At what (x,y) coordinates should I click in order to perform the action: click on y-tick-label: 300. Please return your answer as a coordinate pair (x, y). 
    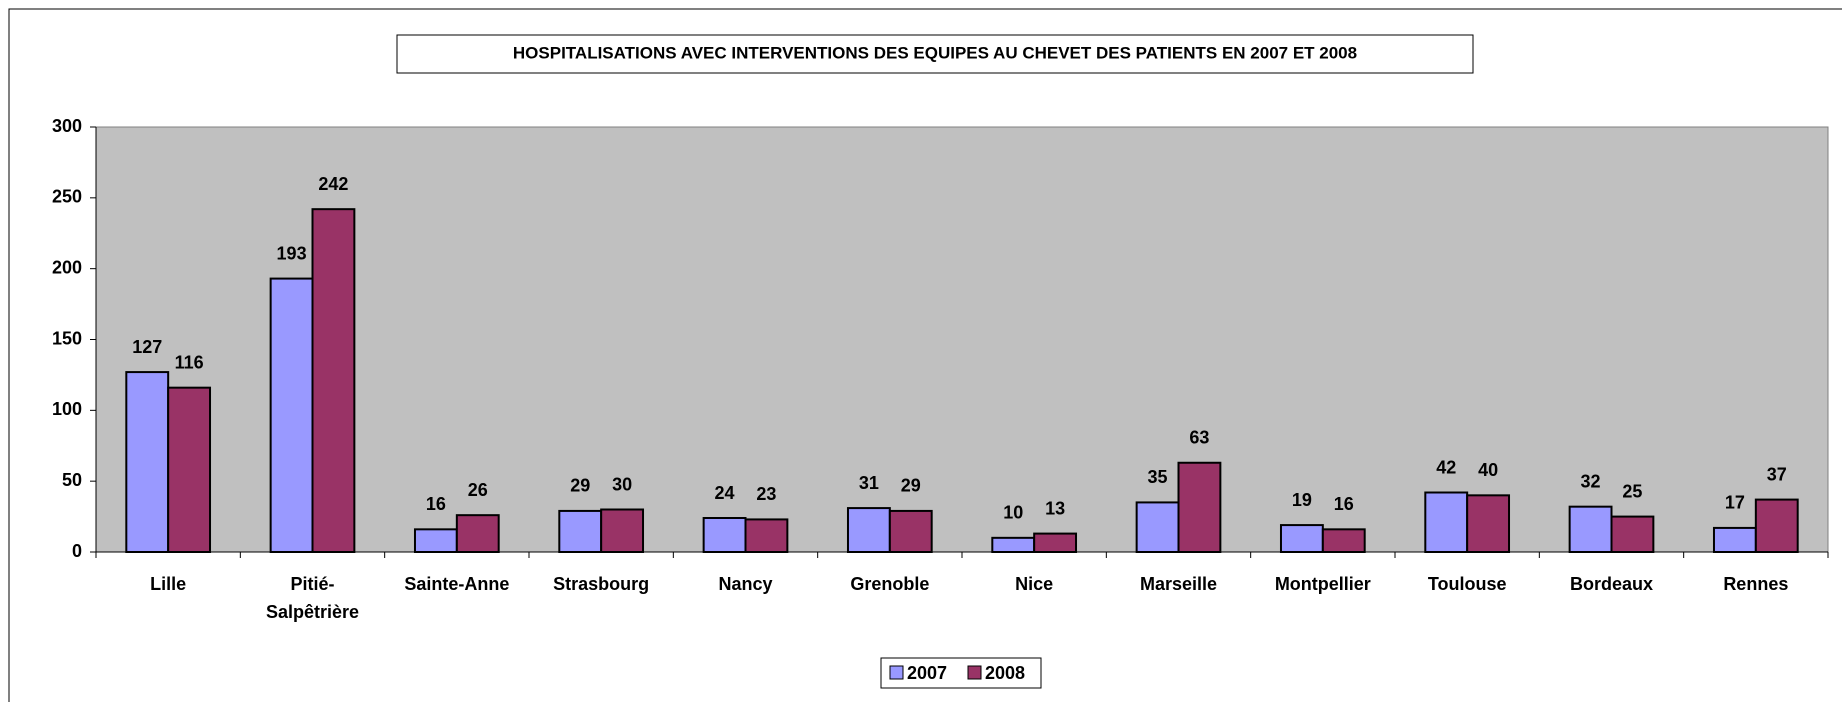
    Looking at the image, I should click on (67, 126).